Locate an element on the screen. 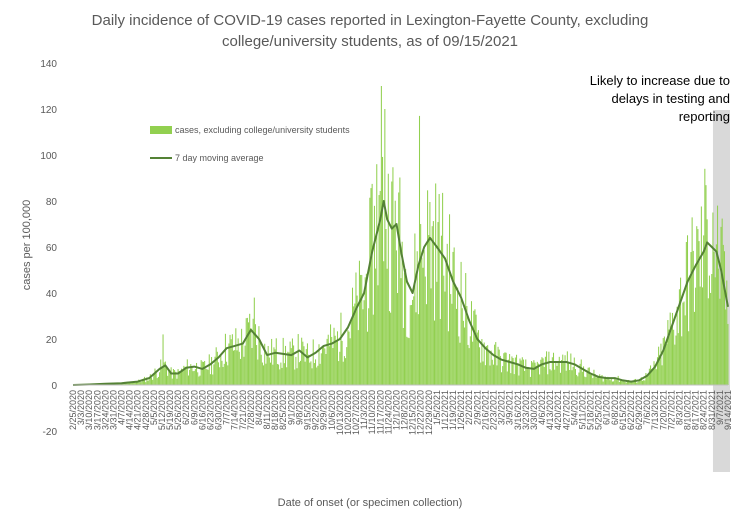 The height and width of the screenshot is (516, 740). x-tick-label: 5/19/2020 is located at coordinates (170, 410).